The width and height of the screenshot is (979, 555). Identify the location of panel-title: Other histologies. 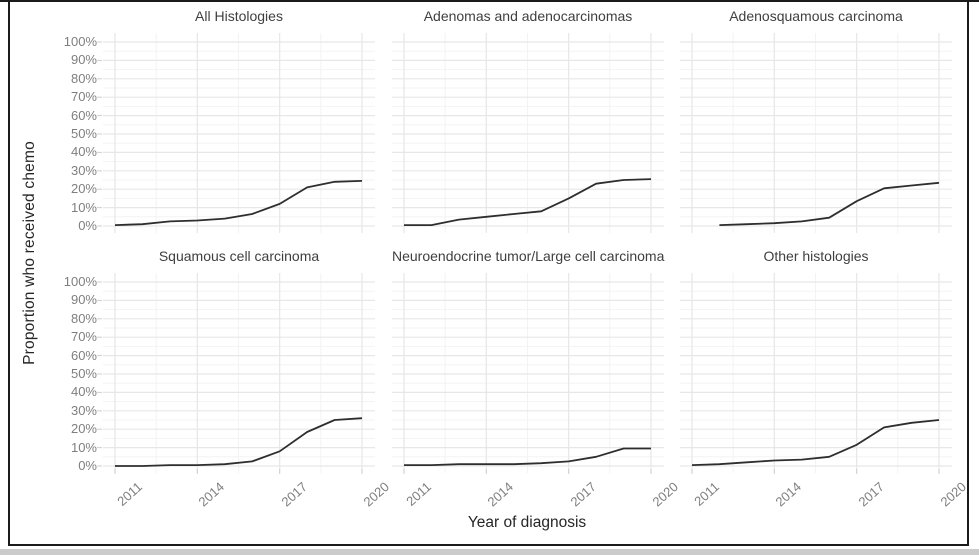
(816, 256).